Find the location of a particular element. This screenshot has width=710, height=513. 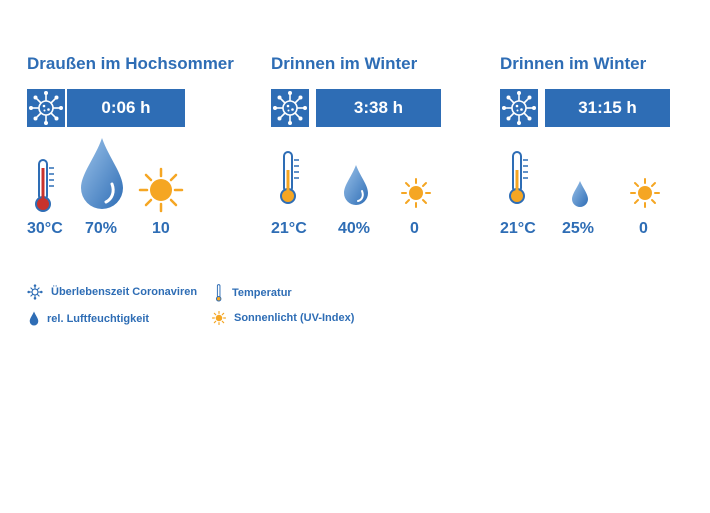

legend-temperature: Temperatur is located at coordinates (253, 293).